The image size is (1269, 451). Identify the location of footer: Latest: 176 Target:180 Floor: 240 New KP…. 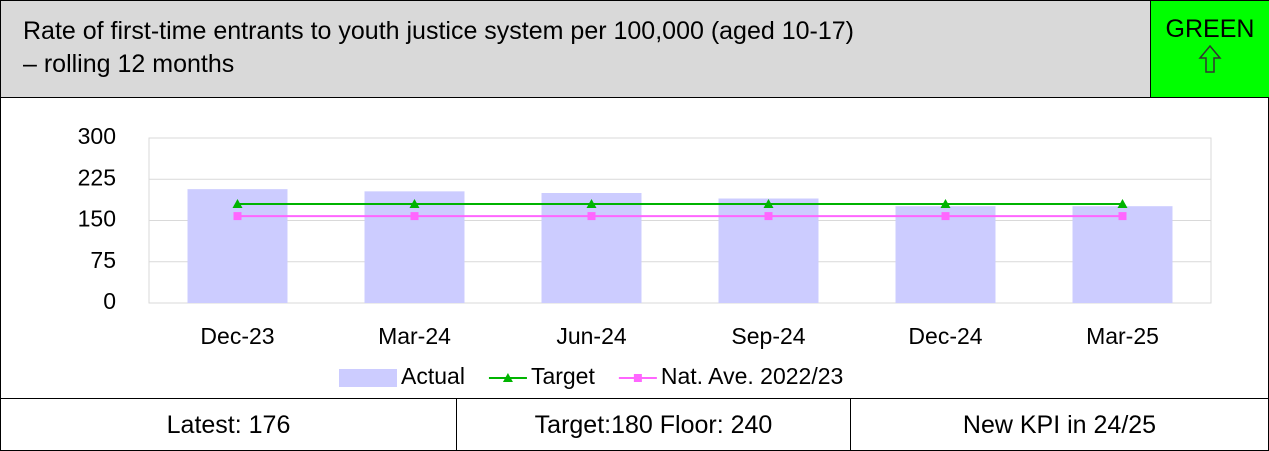
(634, 424).